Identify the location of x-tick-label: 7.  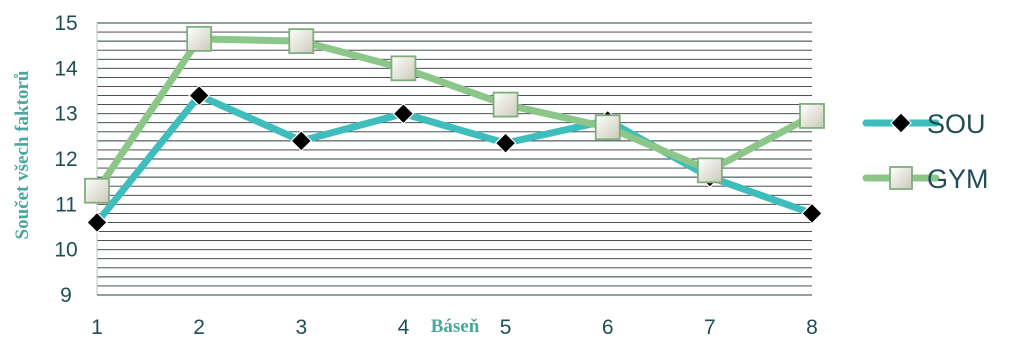
(710, 327).